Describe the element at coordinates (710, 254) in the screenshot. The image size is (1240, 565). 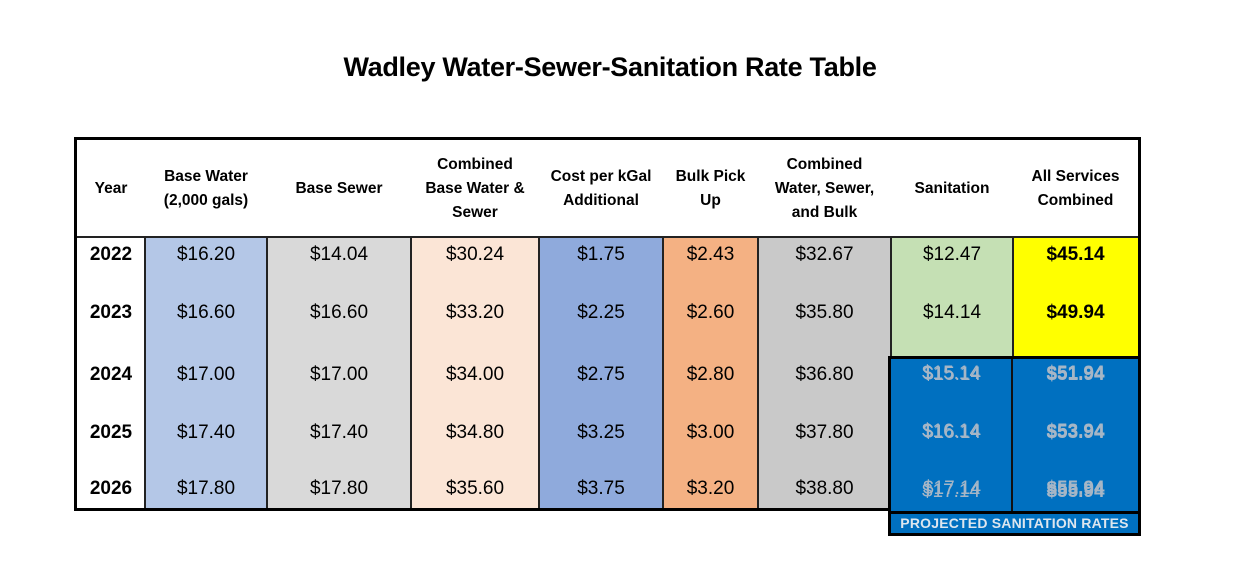
I see `rate-cell-bulk: $2.43` at that location.